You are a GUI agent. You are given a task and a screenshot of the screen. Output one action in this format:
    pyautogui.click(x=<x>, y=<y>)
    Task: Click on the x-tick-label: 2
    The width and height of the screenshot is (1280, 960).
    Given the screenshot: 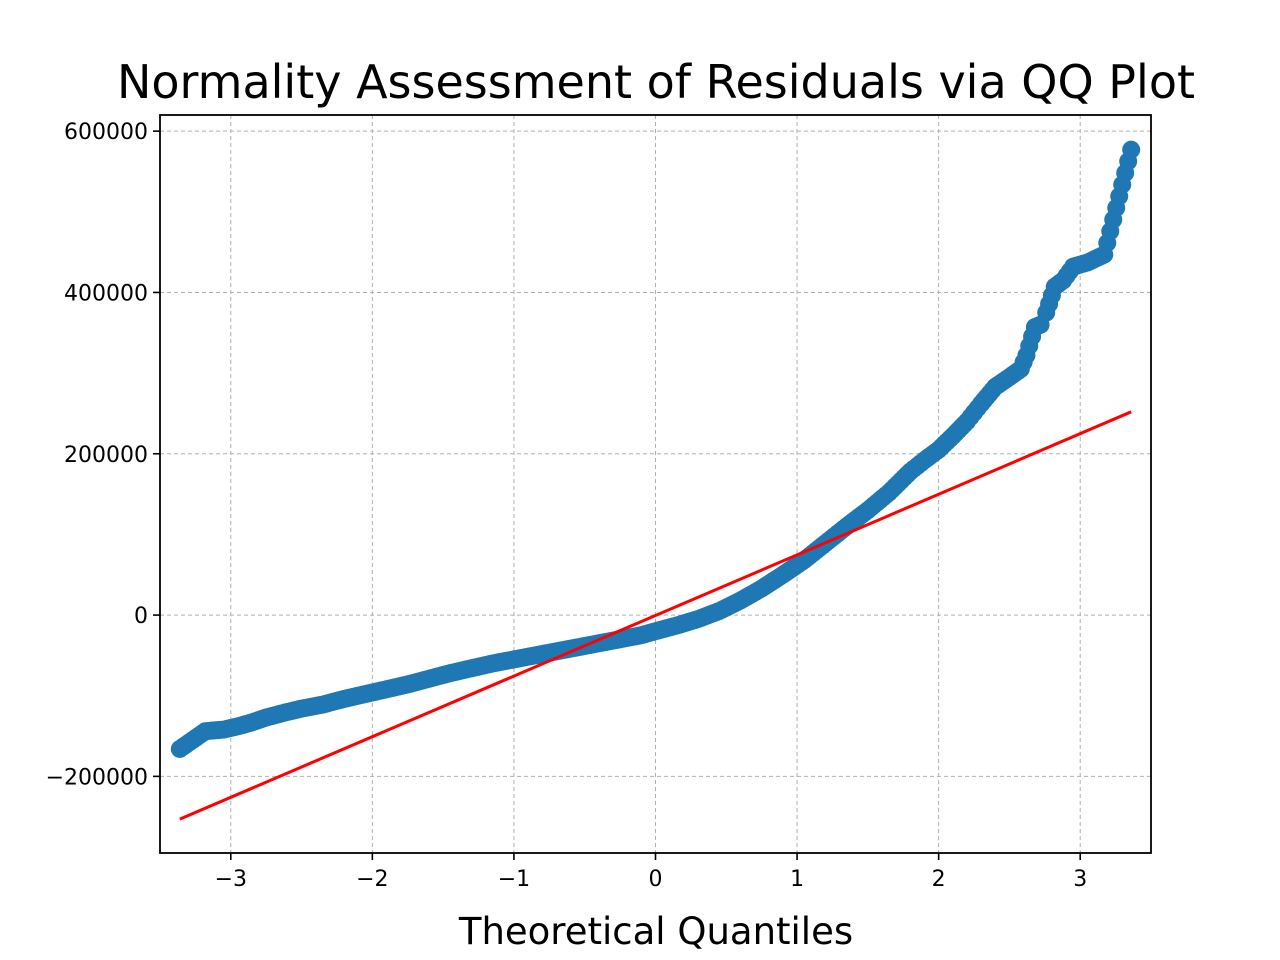 What is the action you would take?
    pyautogui.click(x=939, y=879)
    